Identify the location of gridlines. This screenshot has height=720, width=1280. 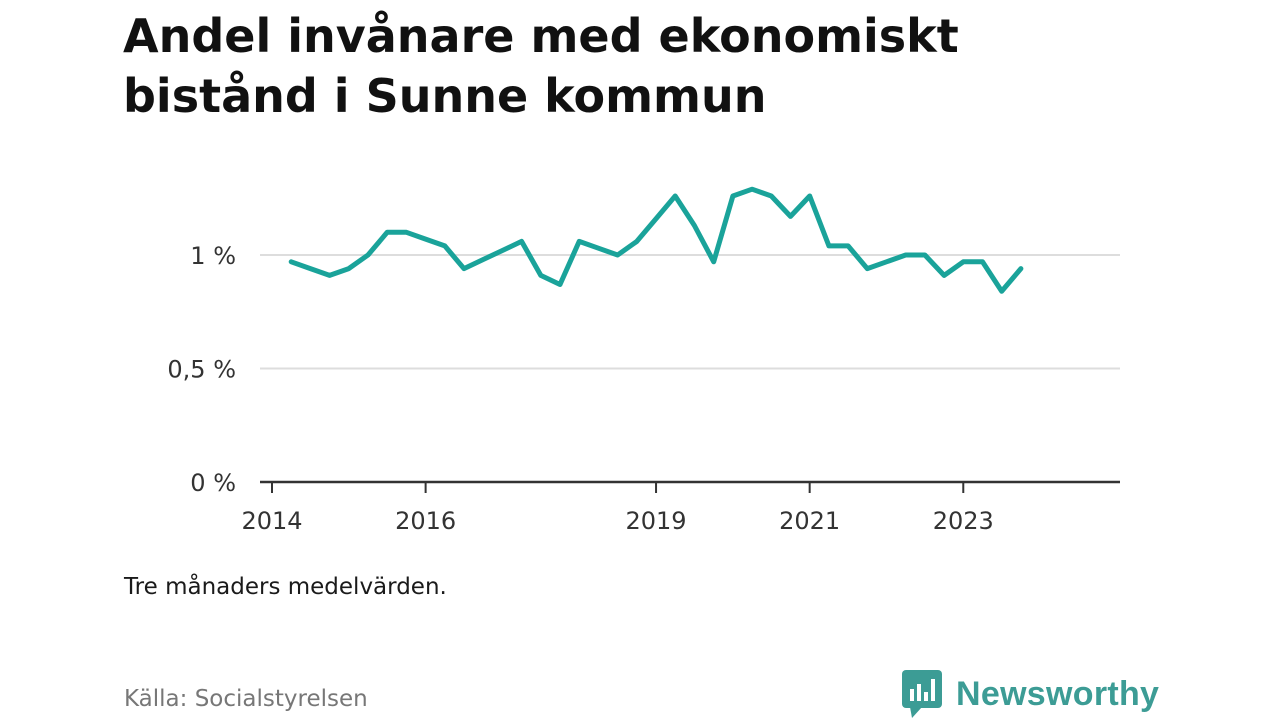
(690, 312).